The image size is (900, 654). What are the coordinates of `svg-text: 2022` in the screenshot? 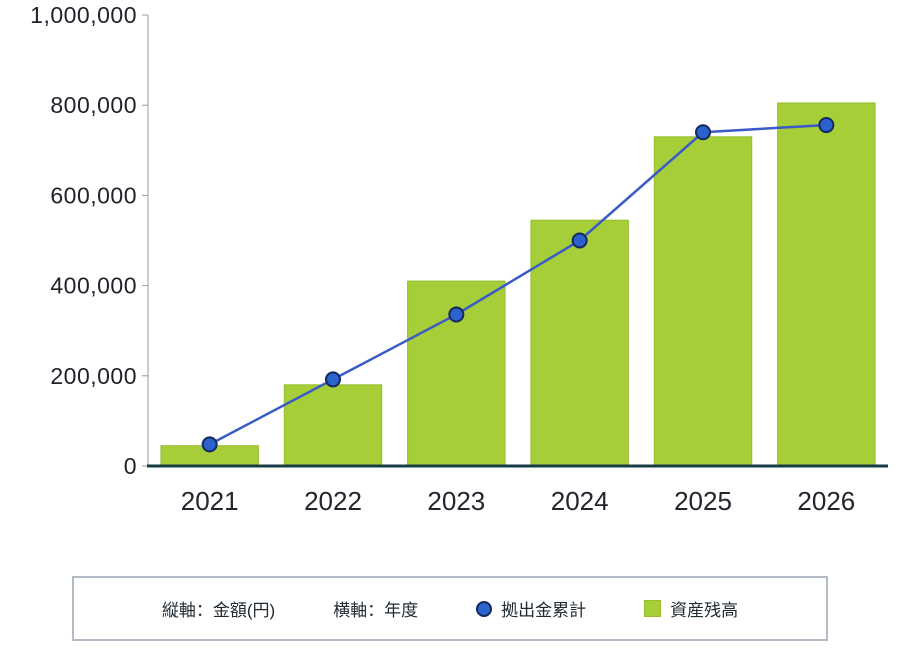 It's located at (333, 501).